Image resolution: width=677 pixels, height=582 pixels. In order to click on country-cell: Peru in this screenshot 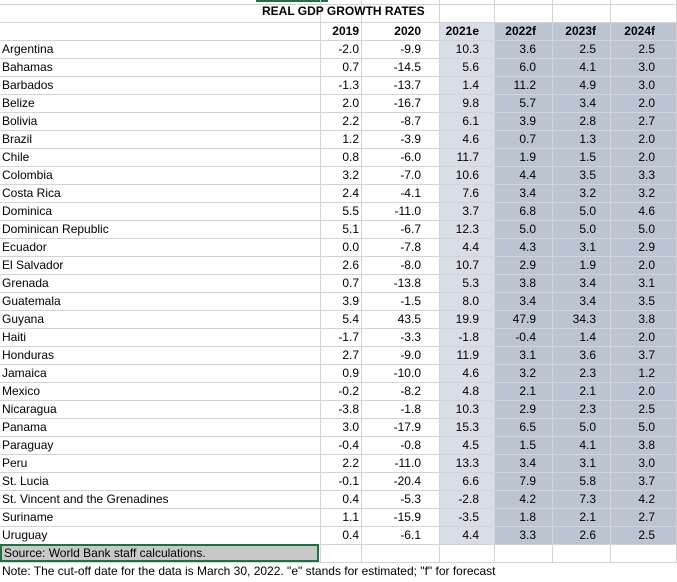, I will do `click(15, 463)`.